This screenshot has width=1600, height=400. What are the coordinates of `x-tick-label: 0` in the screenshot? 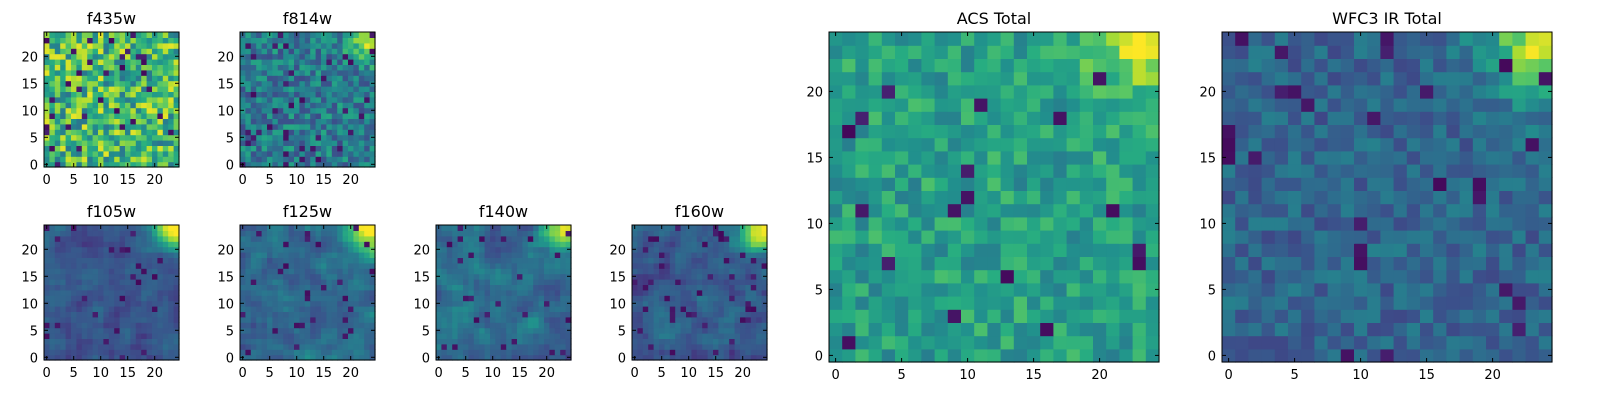 It's located at (835, 375).